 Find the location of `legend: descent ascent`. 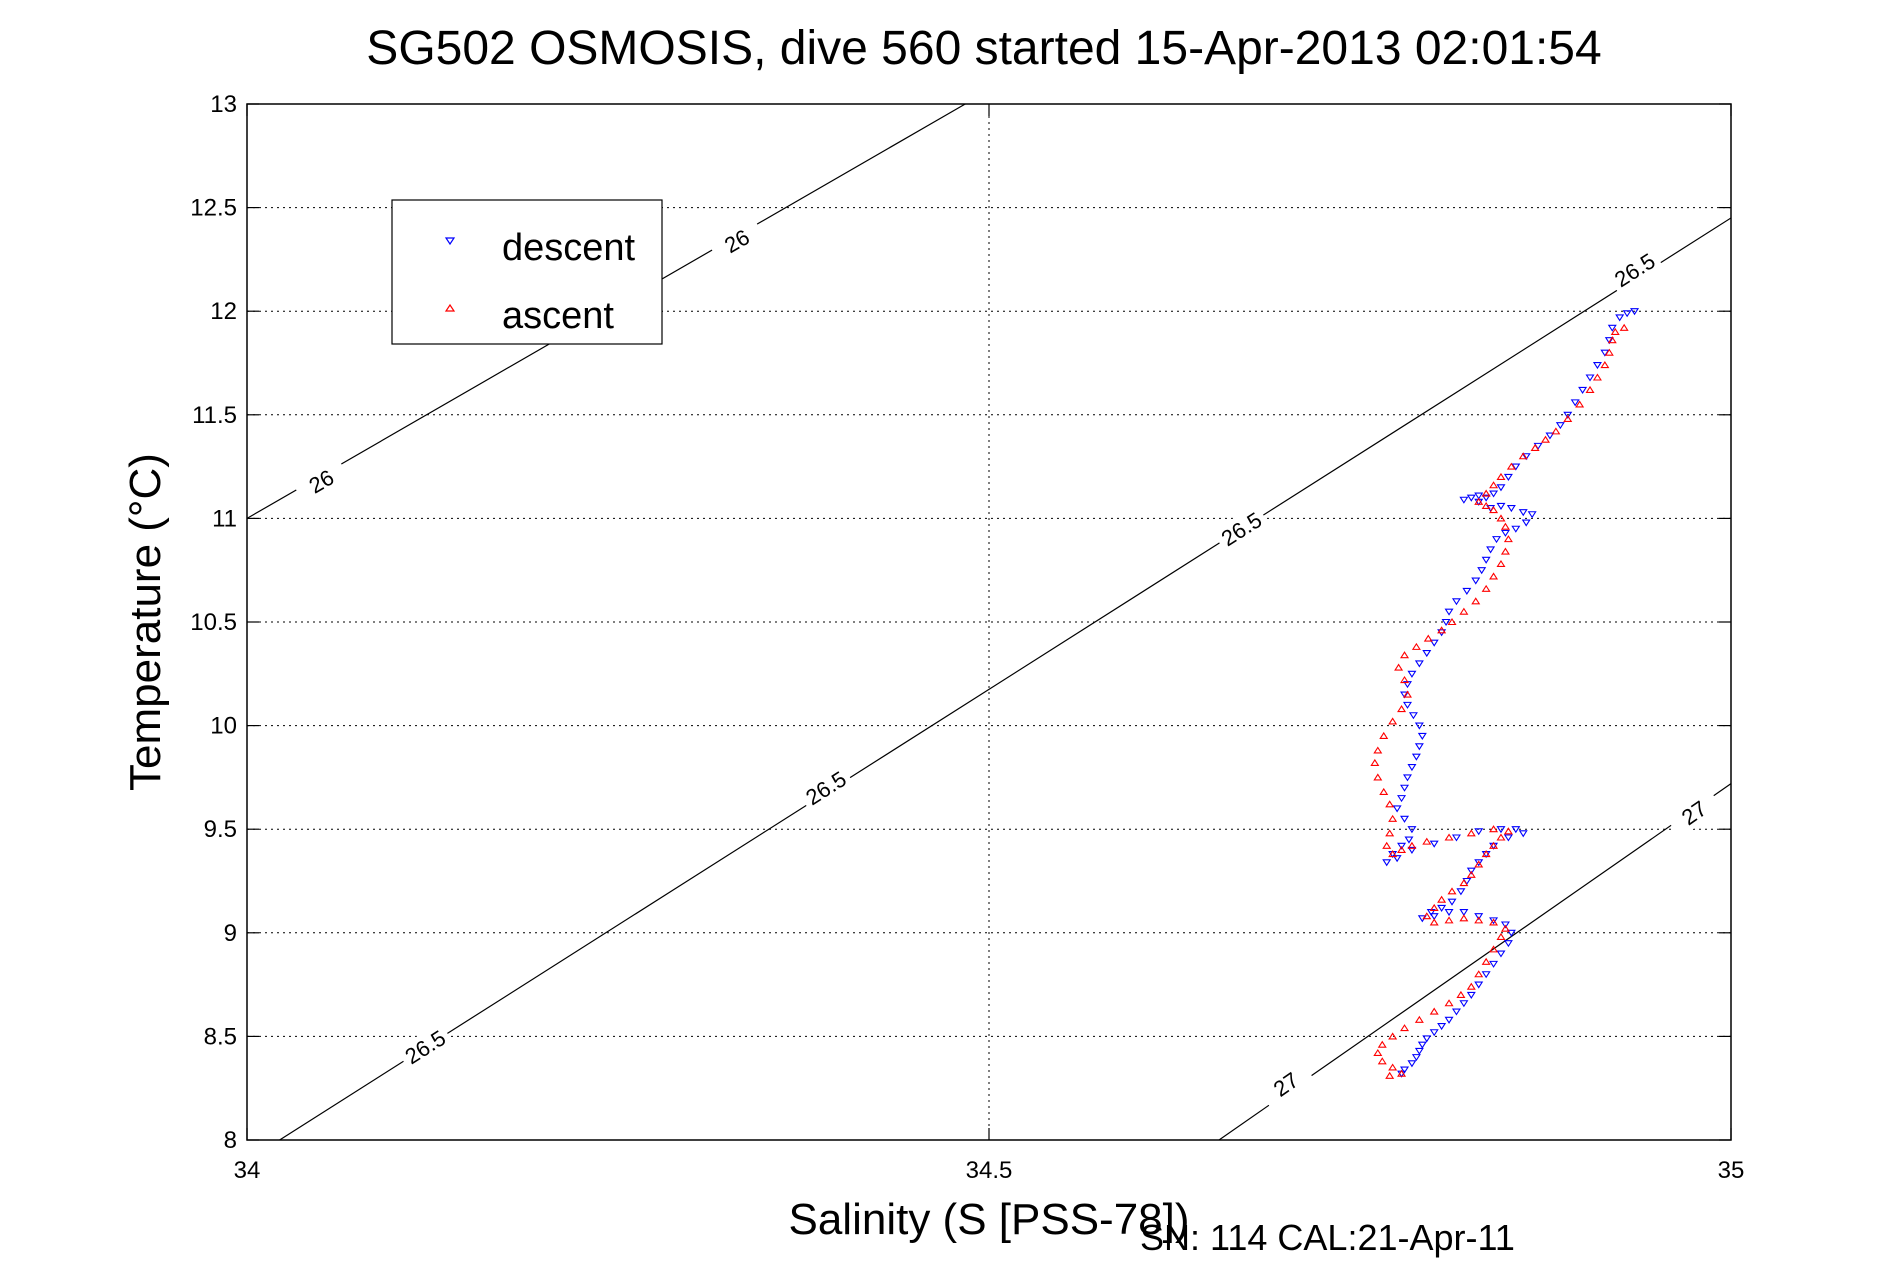

legend: descent ascent is located at coordinates (527, 272).